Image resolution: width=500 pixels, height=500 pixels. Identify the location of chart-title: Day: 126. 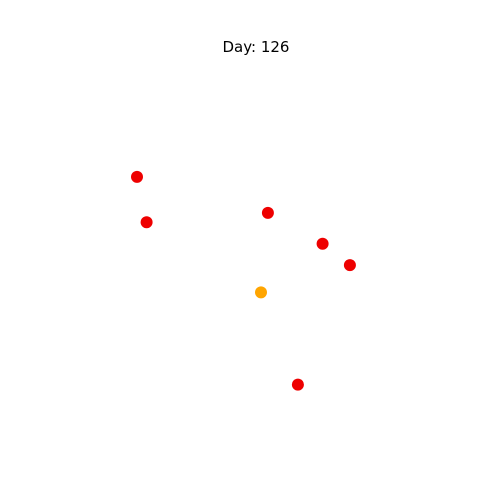
(256, 47).